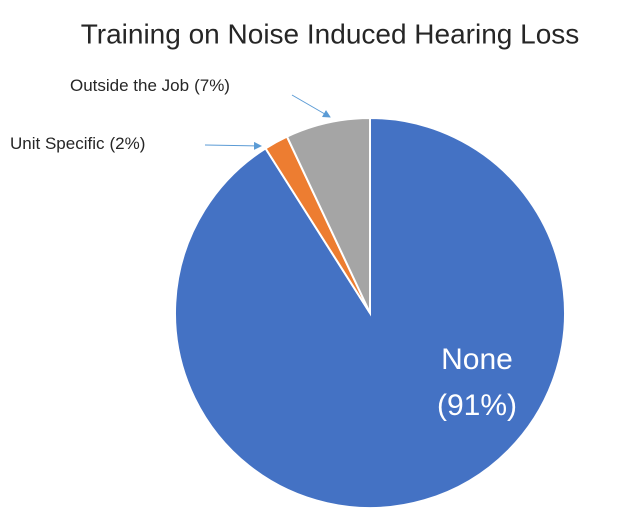 This screenshot has width=639, height=508. What do you see at coordinates (477, 359) in the screenshot?
I see `slice-label: None` at bounding box center [477, 359].